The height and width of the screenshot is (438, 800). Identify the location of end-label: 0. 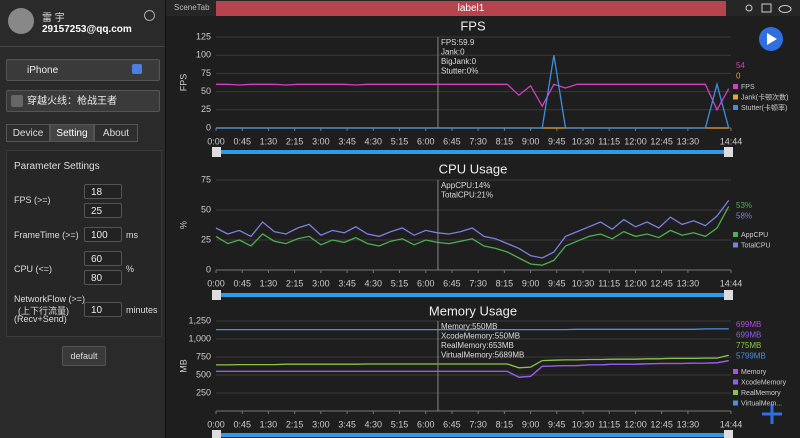
(738, 76).